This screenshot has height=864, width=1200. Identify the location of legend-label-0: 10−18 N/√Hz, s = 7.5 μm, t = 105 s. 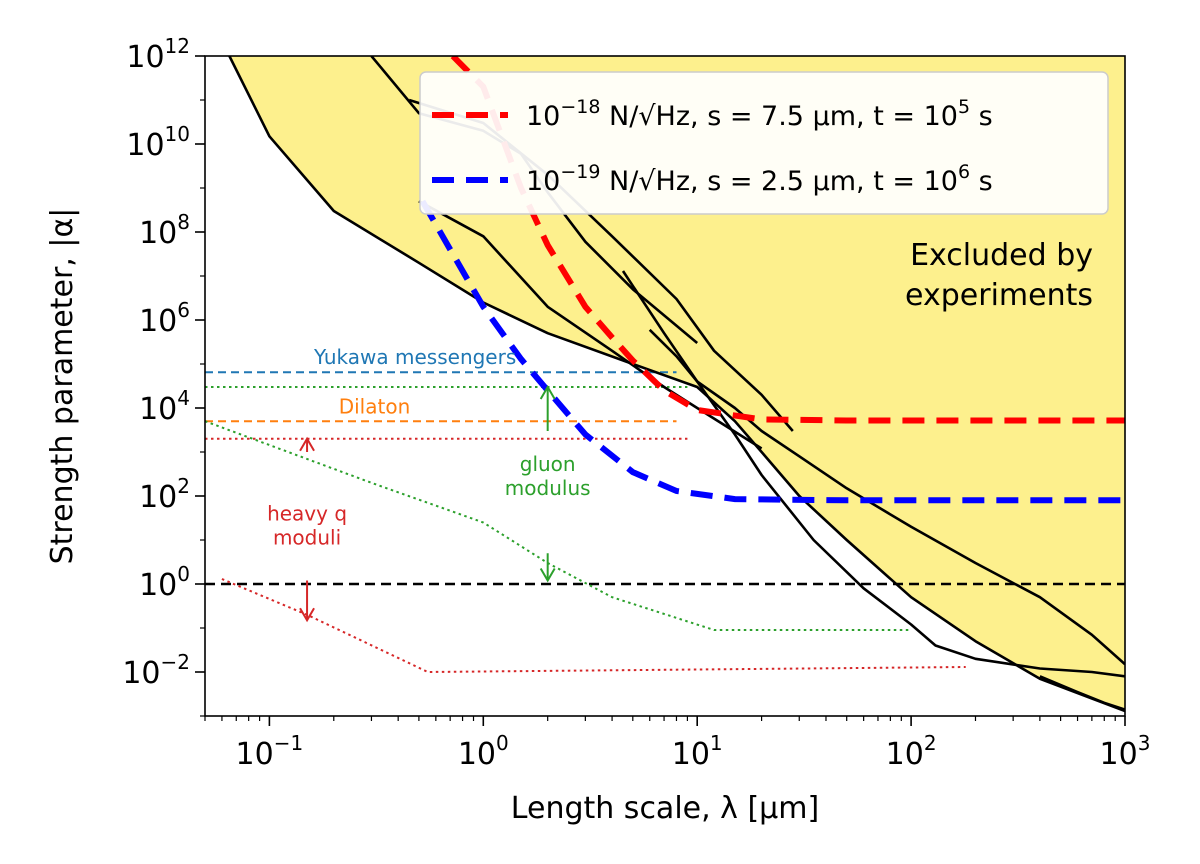
(759, 114).